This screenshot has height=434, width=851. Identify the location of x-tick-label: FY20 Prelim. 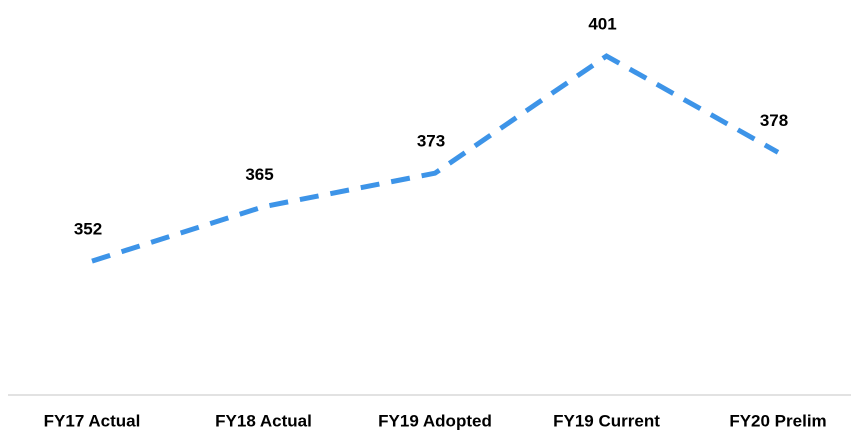
(777, 420).